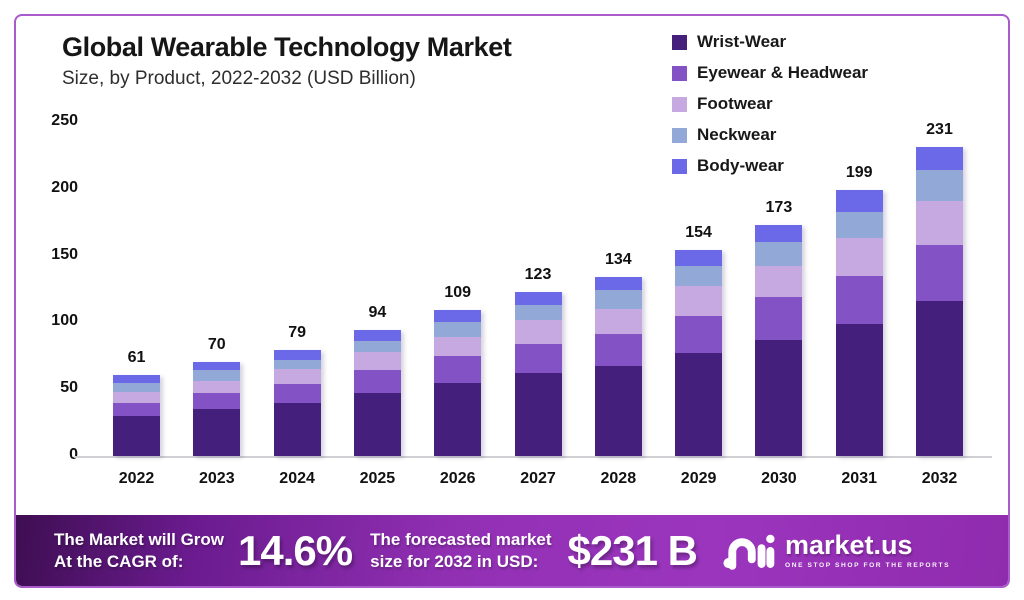  I want to click on stacked-bar-2027, so click(538, 373).